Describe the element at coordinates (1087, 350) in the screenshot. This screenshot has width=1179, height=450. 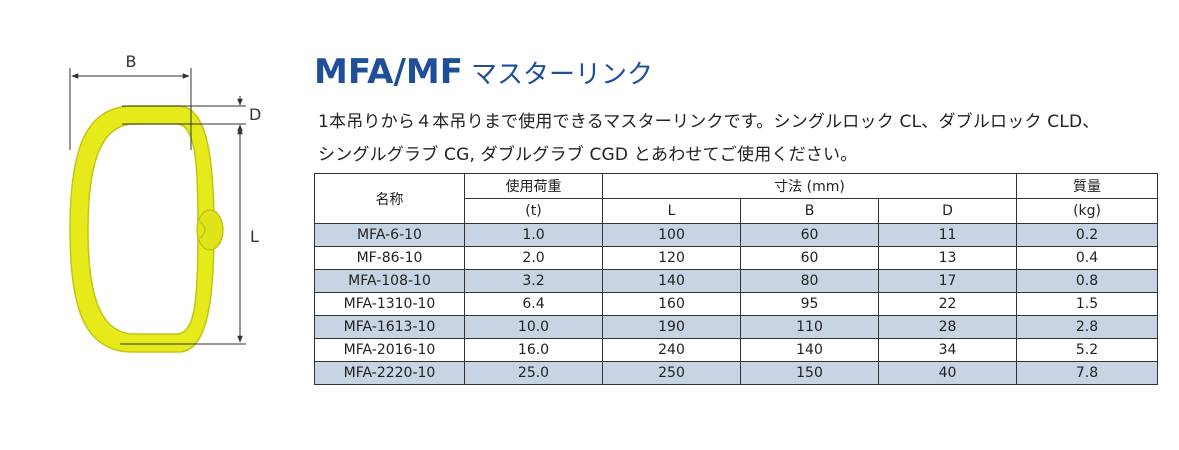
I see `cell-mass: 5.2` at that location.